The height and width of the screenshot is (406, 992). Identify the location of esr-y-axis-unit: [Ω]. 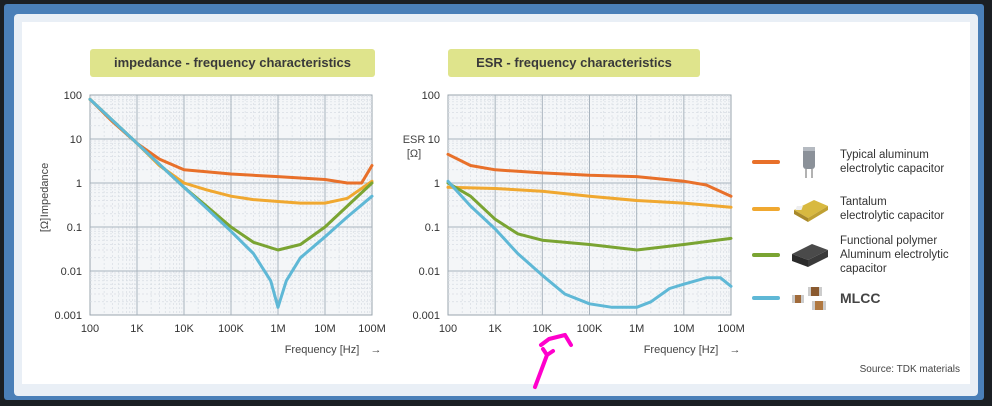
(414, 154).